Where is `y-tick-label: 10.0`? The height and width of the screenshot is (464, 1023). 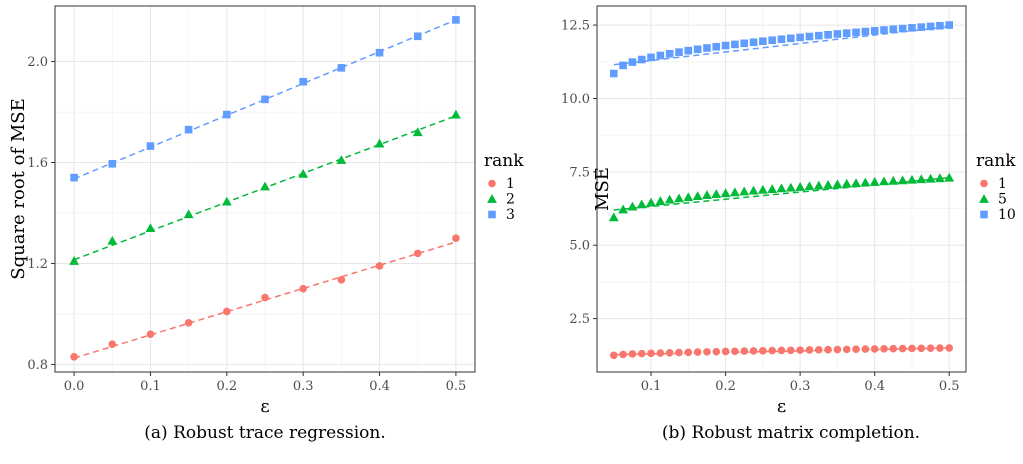
y-tick-label: 10.0 is located at coordinates (575, 99).